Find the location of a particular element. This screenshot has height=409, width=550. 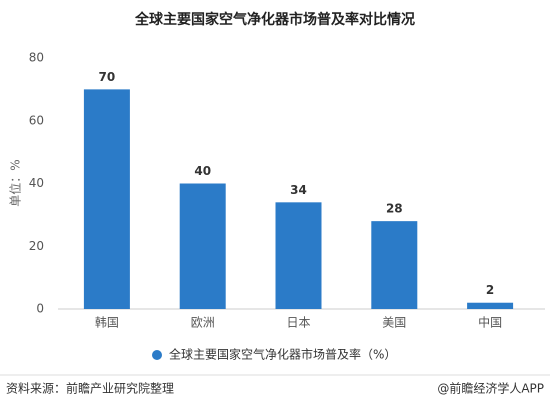

footer-source: 资料来源：前瞻产业研究院整理 is located at coordinates (90, 388).